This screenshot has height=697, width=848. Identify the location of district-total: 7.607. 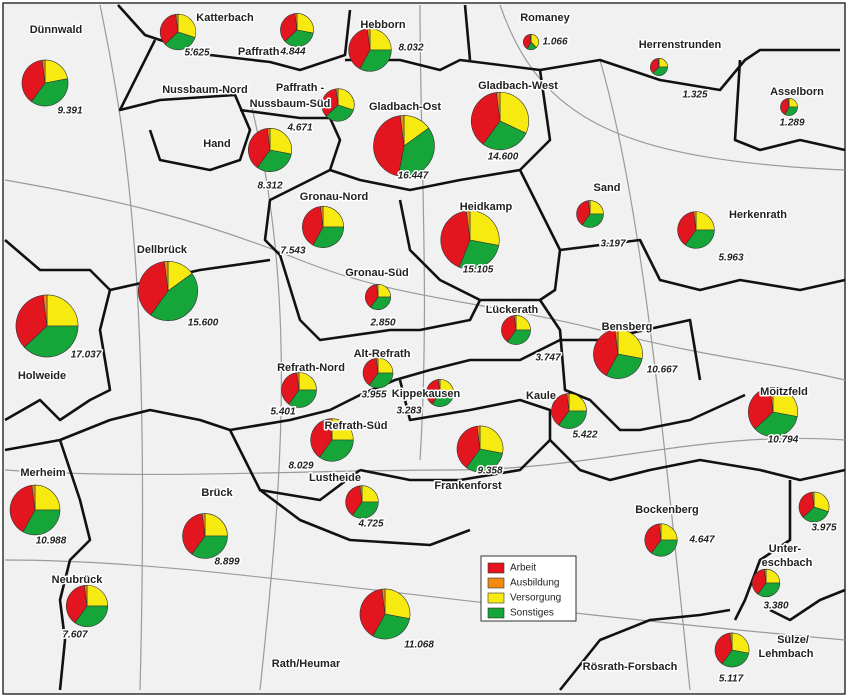
(74, 635).